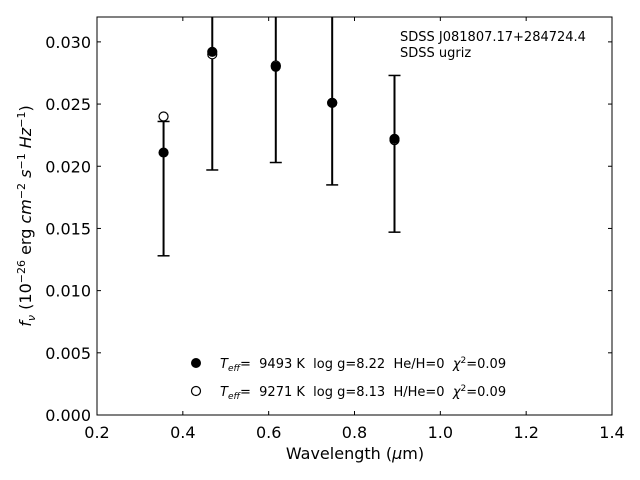 Image resolution: width=640 pixels, height=480 pixels. What do you see at coordinates (68, 228) in the screenshot?
I see `y-tick-label: 0.015` at bounding box center [68, 228].